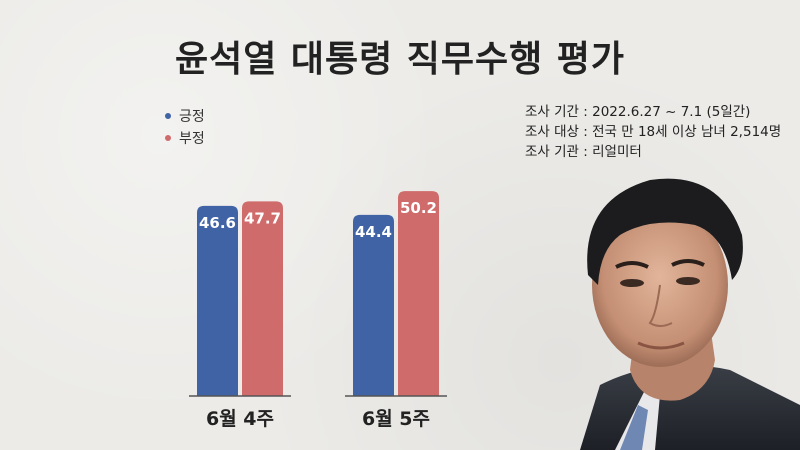 This screenshot has height=450, width=800. What do you see at coordinates (240, 419) in the screenshot?
I see `category-label-1: 6월 4주` at bounding box center [240, 419].